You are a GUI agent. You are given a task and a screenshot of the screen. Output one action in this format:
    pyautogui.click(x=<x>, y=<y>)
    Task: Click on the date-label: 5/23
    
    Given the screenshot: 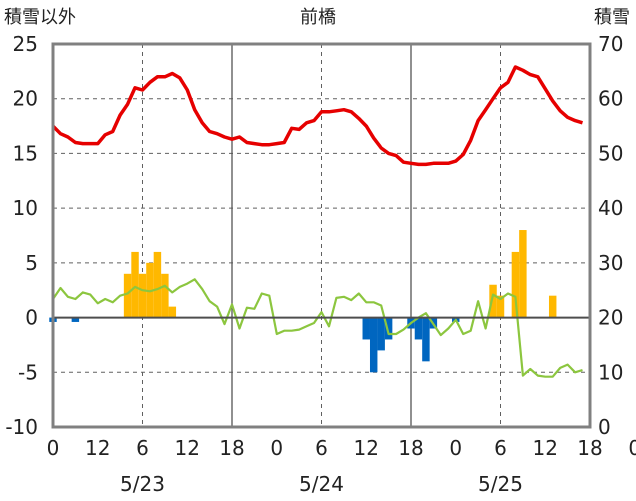 What is the action you would take?
    pyautogui.click(x=142, y=484)
    